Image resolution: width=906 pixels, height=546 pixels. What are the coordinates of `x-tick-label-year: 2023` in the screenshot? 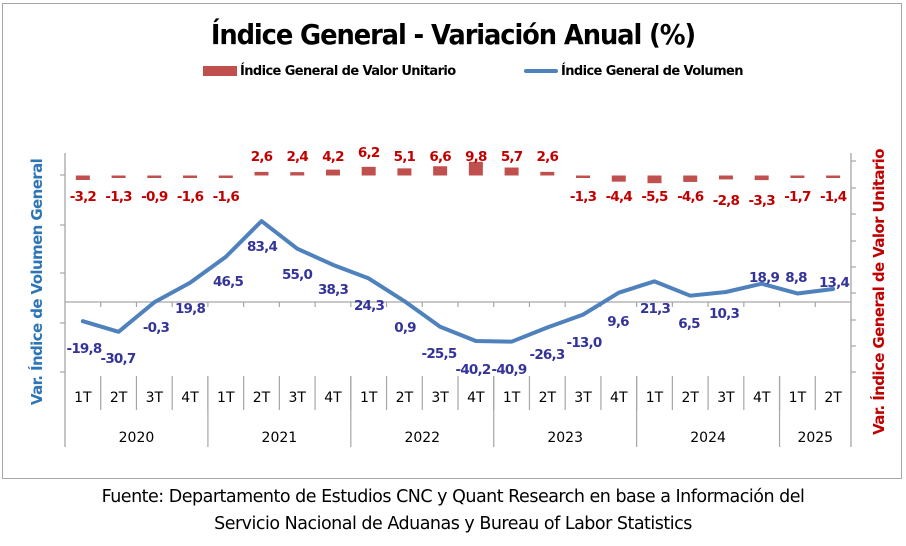 It's located at (565, 438).